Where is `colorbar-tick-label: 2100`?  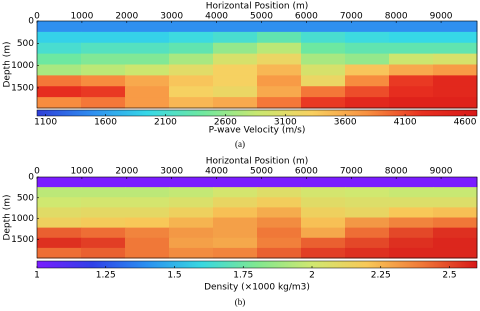 colorbar-tick-label: 2100 is located at coordinates (165, 123).